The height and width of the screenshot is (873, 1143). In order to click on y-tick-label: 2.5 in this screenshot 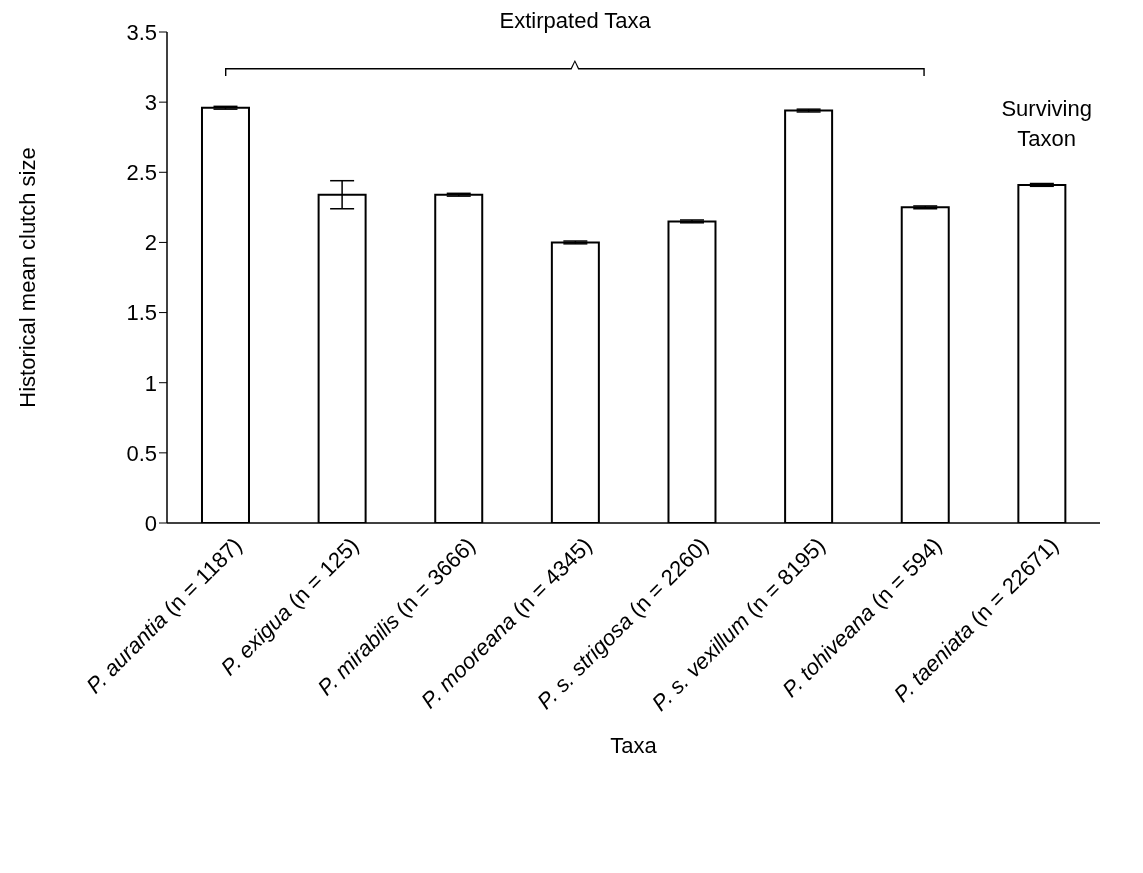, I will do `click(141, 173)`.